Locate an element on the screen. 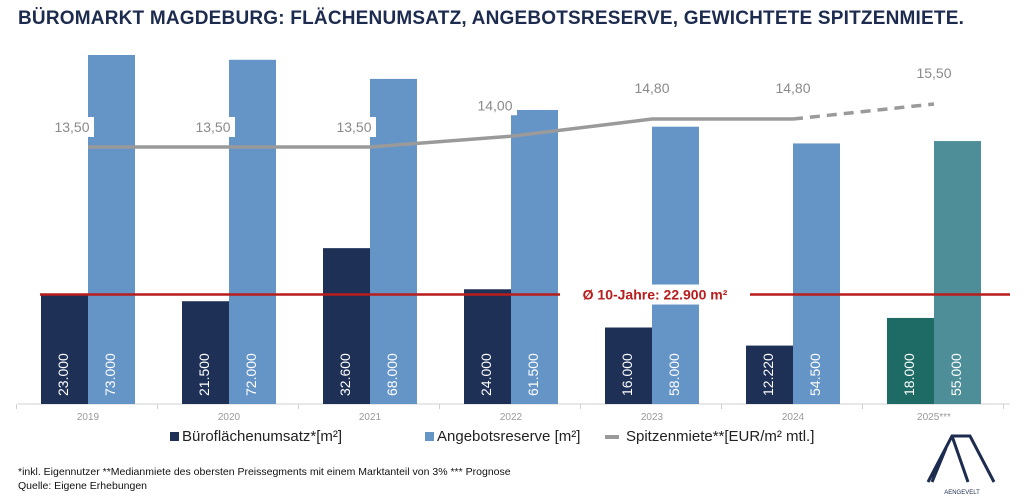 This screenshot has width=1024, height=498. legend-line is located at coordinates (612, 436).